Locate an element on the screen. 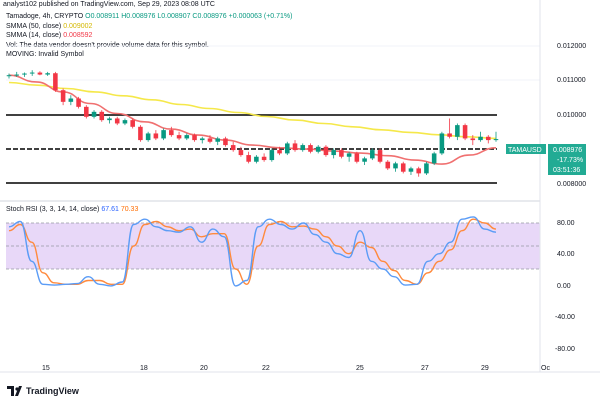 Image resolution: width=600 pixels, height=400 pixels. sma50-path is located at coordinates (252, 110).